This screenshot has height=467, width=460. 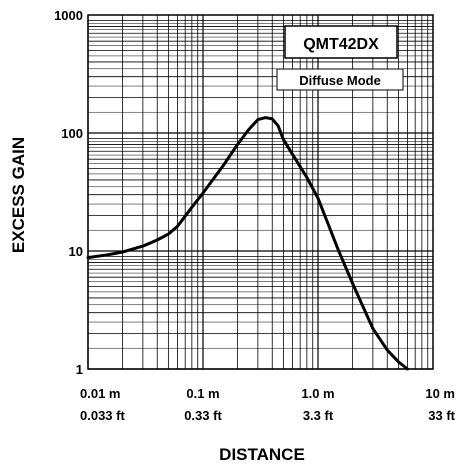 I want to click on y-tick-label: 100, so click(x=72, y=133).